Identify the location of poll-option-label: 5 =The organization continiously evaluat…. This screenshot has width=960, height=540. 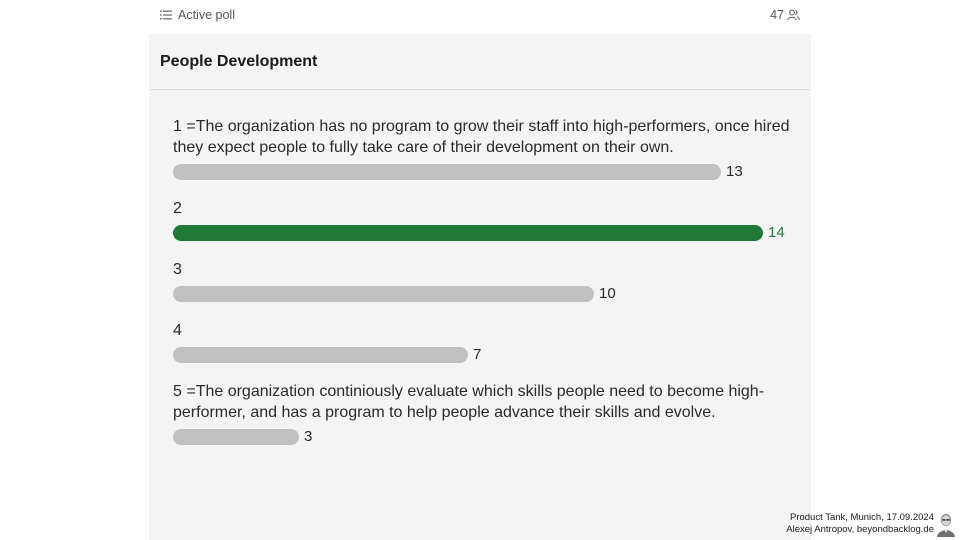
(469, 402).